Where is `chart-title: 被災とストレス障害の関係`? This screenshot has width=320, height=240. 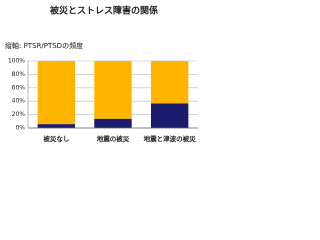 chart-title: 被災とストレス障害の関係 is located at coordinates (104, 11).